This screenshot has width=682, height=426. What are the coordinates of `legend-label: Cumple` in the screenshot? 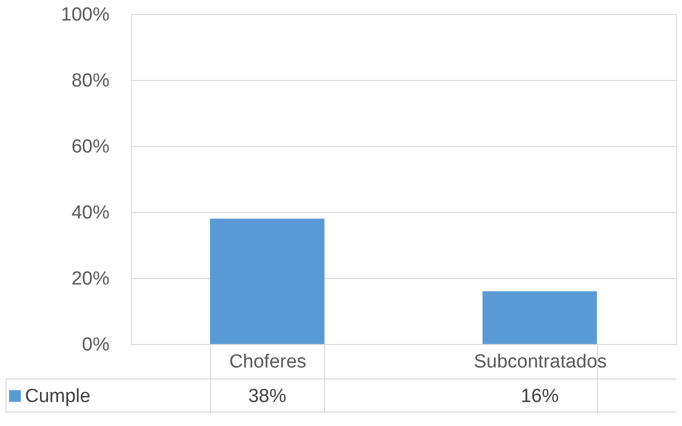 It's located at (57, 396).